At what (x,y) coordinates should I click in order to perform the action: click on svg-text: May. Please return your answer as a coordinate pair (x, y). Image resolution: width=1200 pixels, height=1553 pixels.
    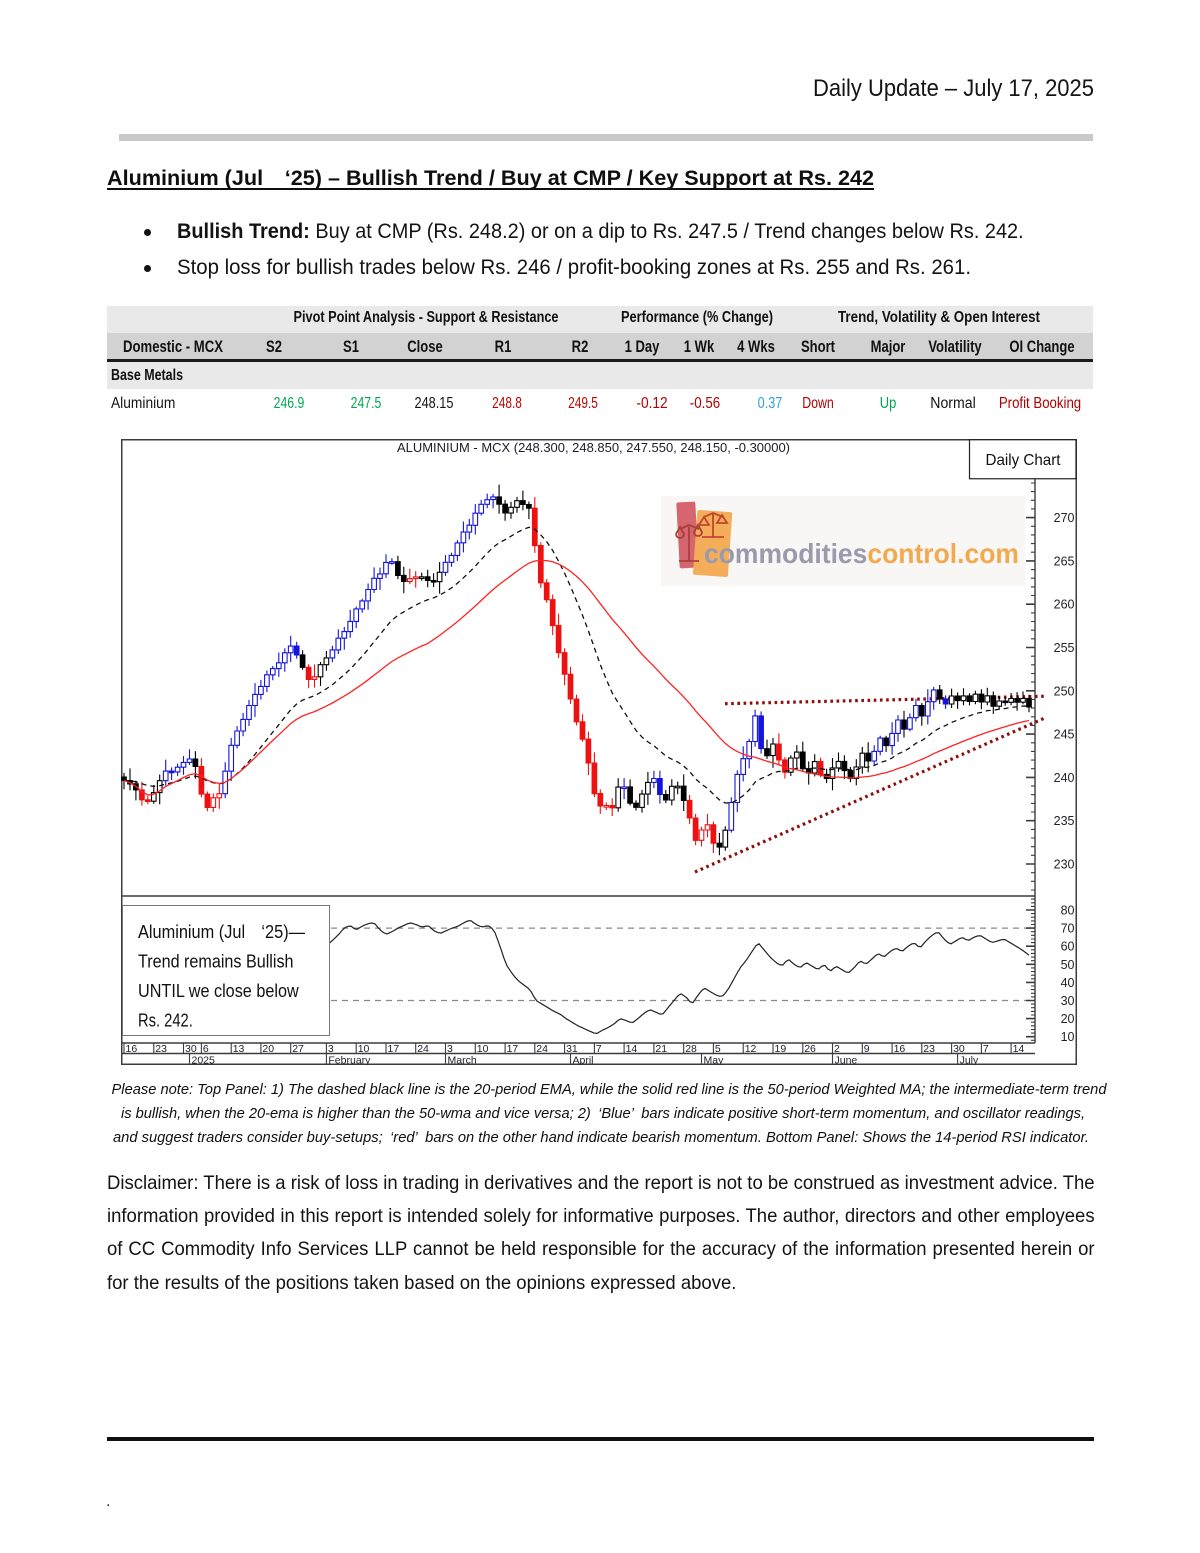
    Looking at the image, I should click on (714, 1060).